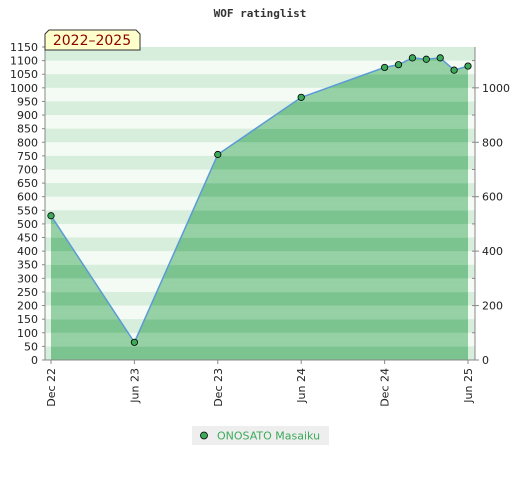 This screenshot has width=520, height=480. Describe the element at coordinates (492, 197) in the screenshot. I see `right-tick-label: 600` at that location.